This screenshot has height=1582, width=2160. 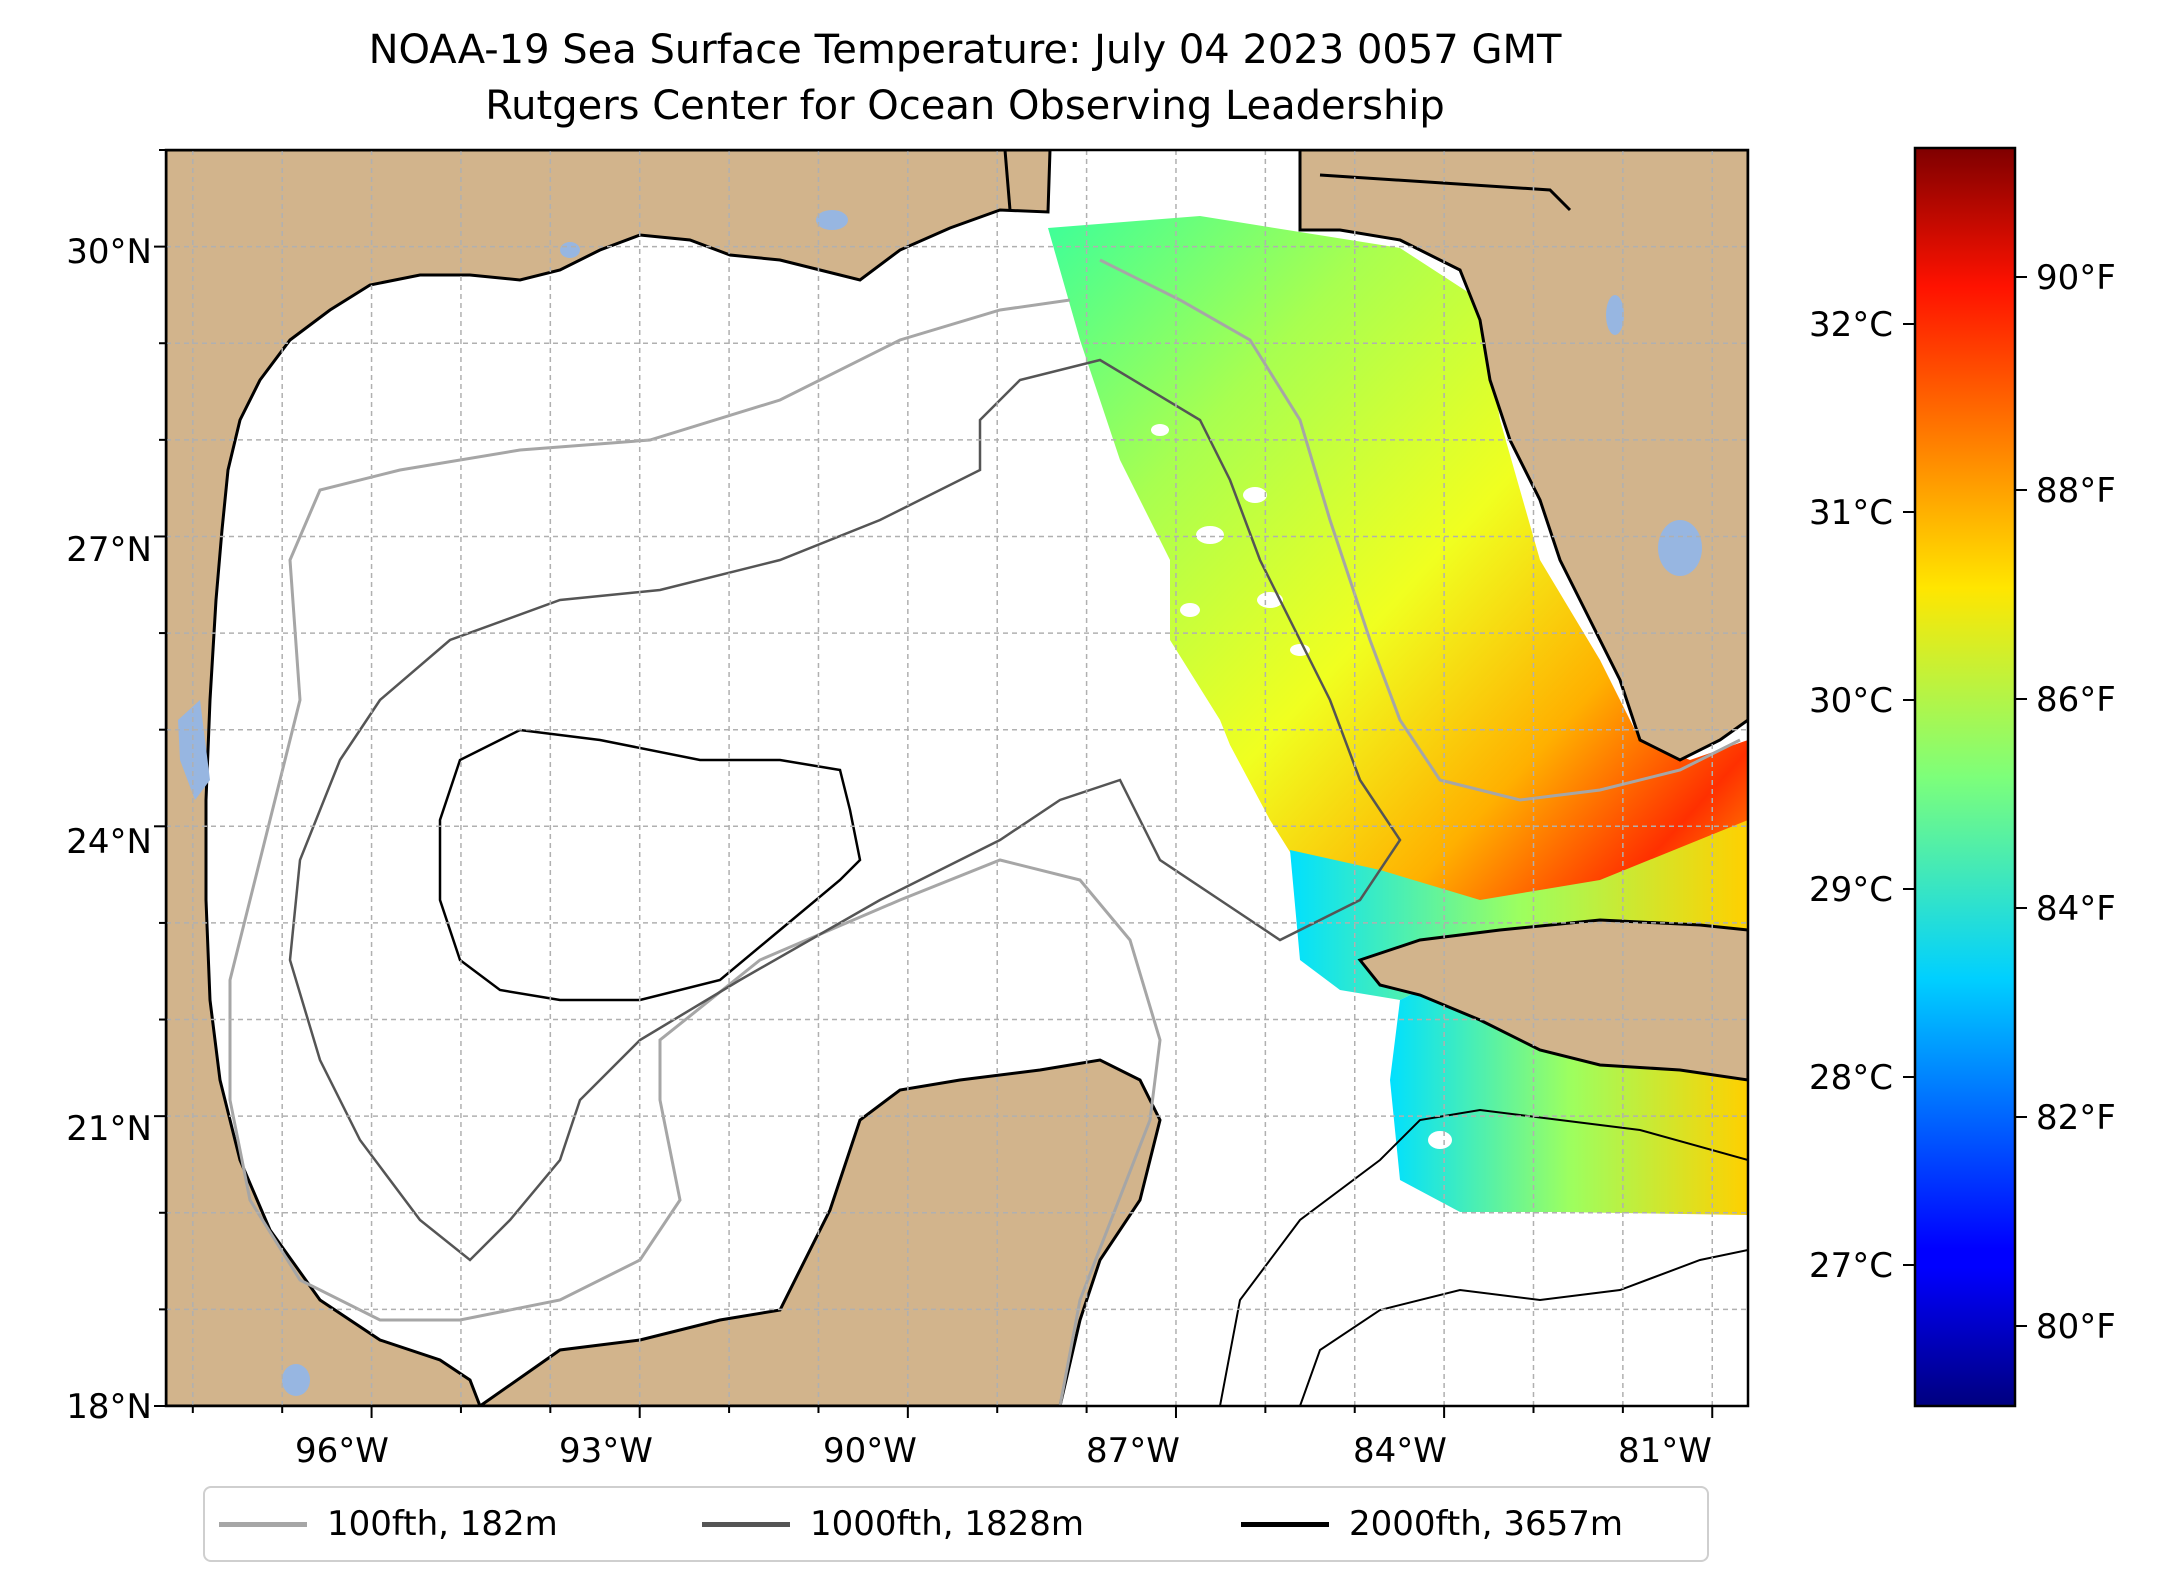 What do you see at coordinates (650, 865) in the screenshot?
I see `contour-2000fth` at bounding box center [650, 865].